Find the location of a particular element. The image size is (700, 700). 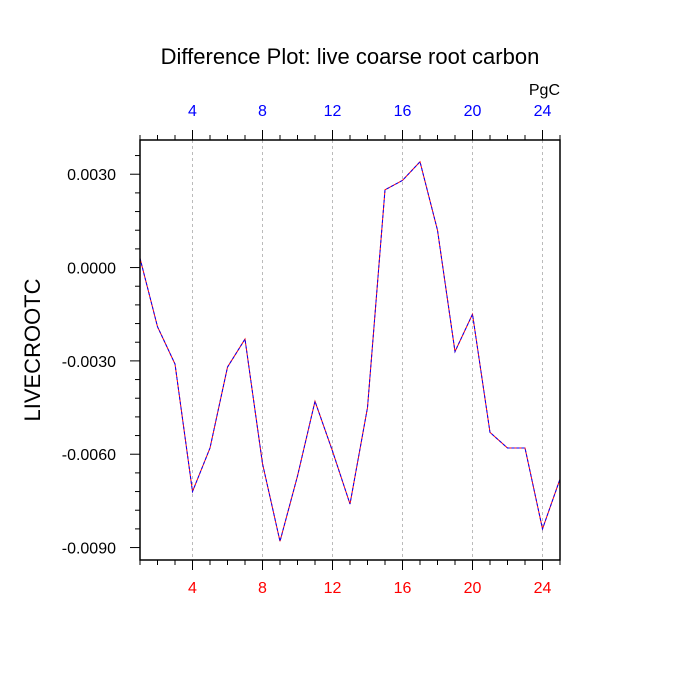

chart-title: Difference Plot: live coarse root carbon is located at coordinates (350, 56).